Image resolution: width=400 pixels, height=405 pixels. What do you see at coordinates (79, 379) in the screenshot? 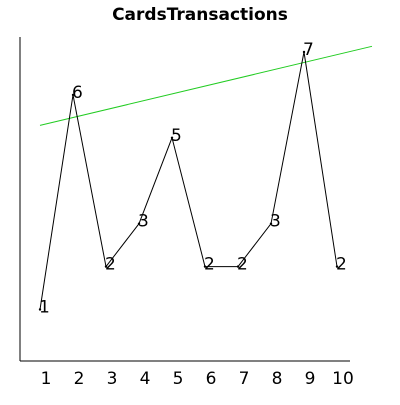
I see `x-tick-label: 2` at bounding box center [79, 379].